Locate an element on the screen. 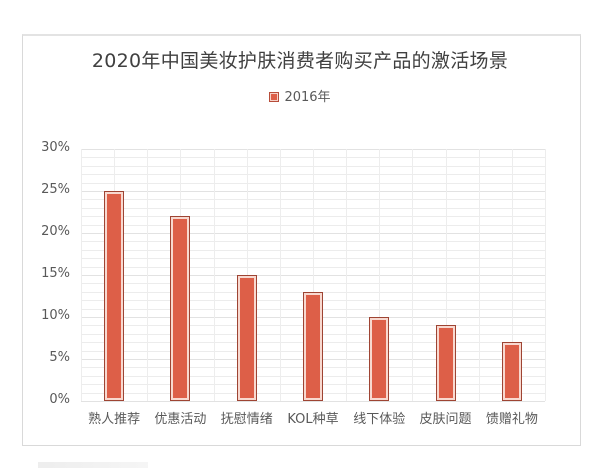 This screenshot has width=600, height=470. chart-legend: 2016年 is located at coordinates (300, 95).